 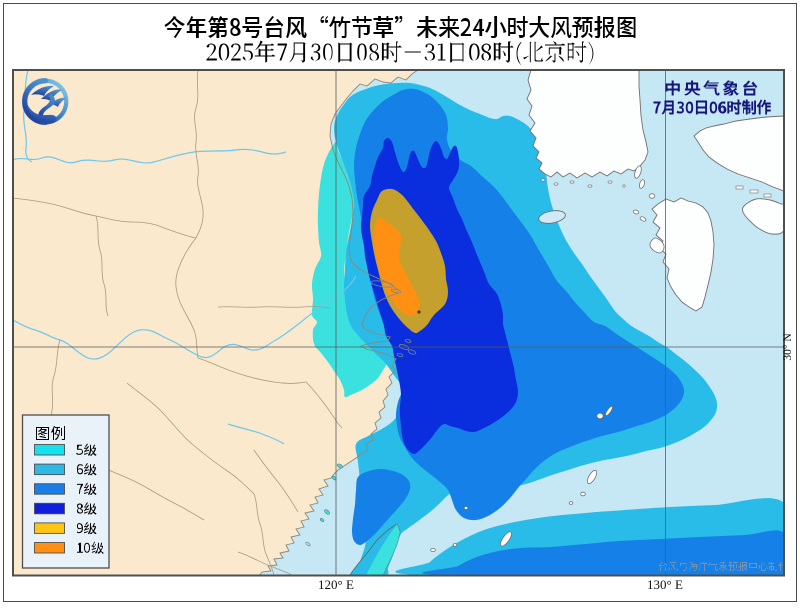 What do you see at coordinates (336, 584) in the screenshot?
I see `svg-text: 120° E` at bounding box center [336, 584].